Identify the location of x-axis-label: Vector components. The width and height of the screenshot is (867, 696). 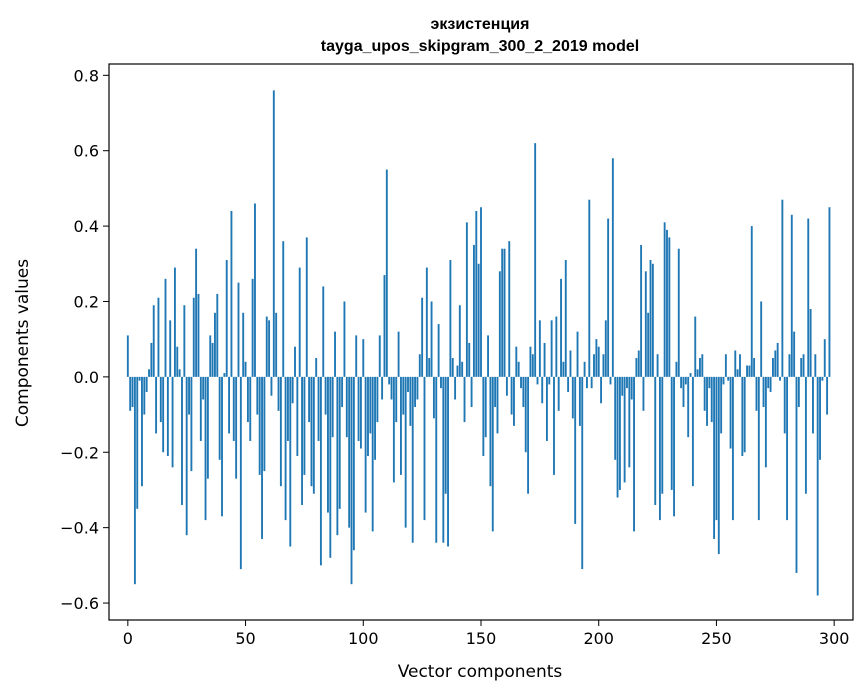
(480, 672).